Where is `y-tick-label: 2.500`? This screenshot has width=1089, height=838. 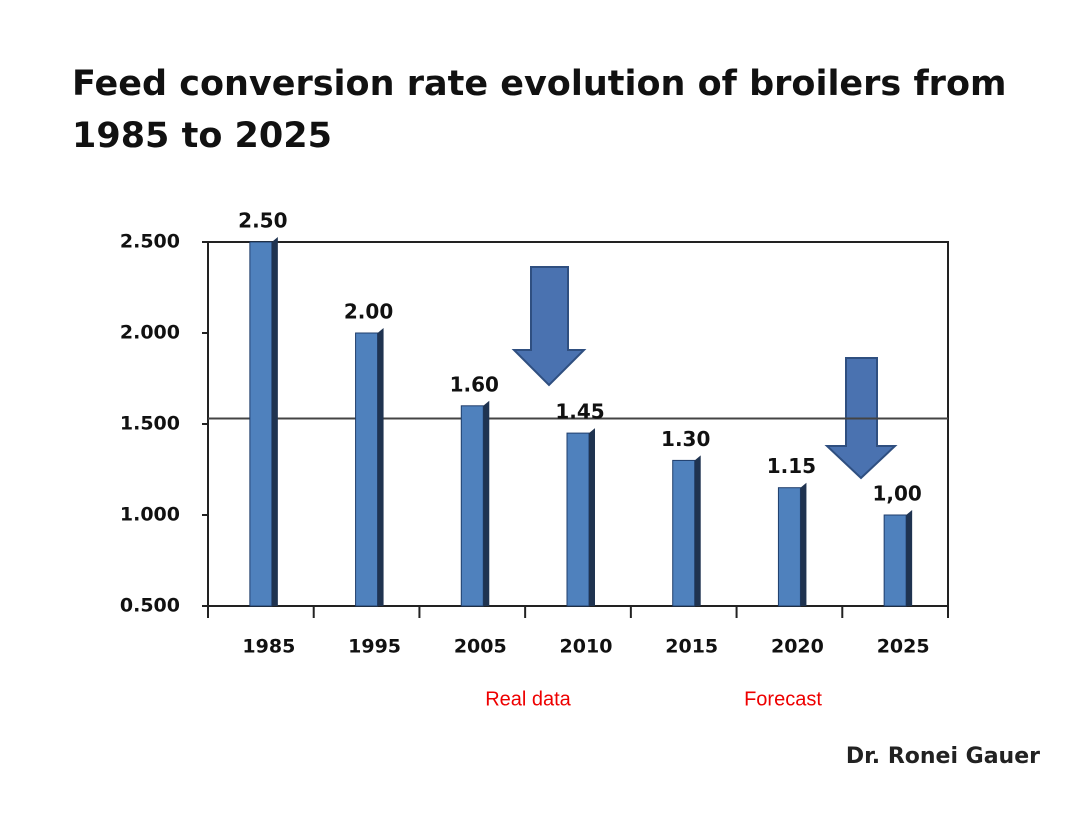
y-tick-label: 2.500 is located at coordinates (150, 242).